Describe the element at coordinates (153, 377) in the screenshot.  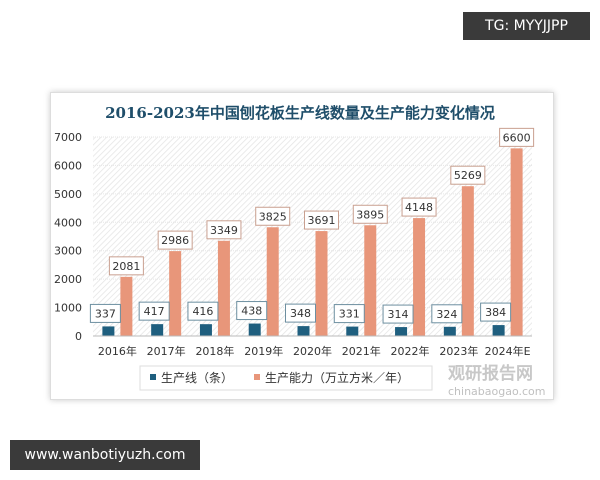
I see `legend-swatch-lines` at that location.